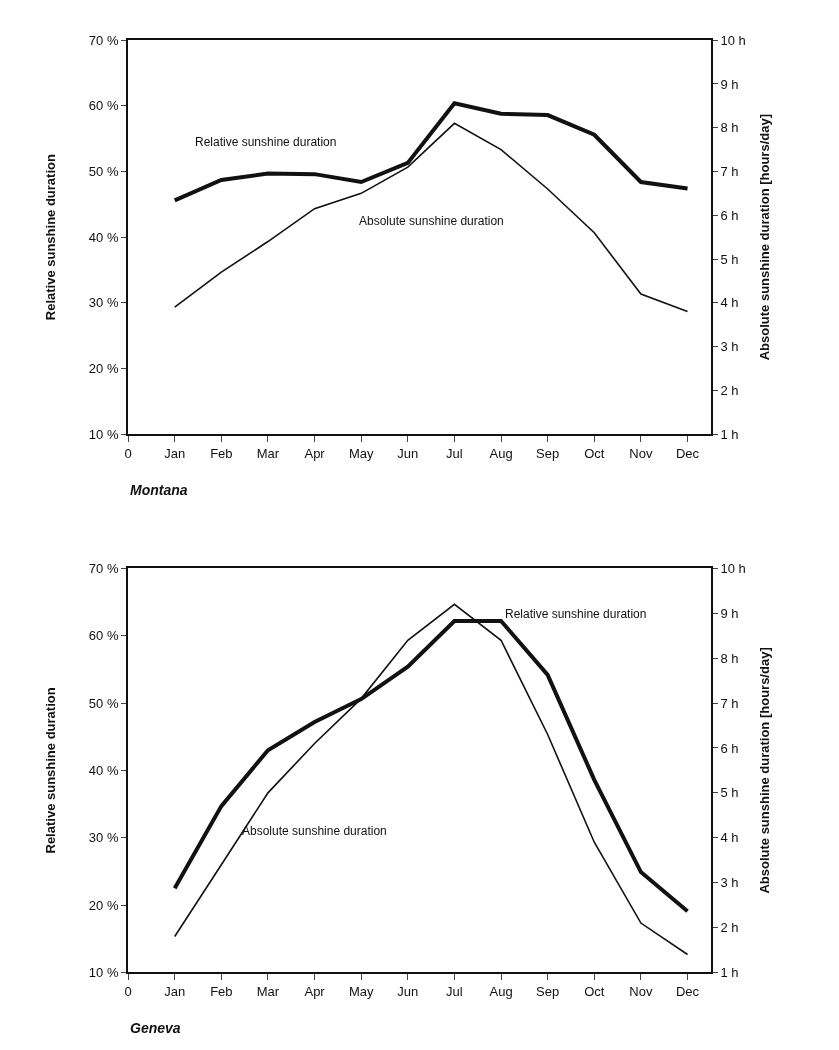 This screenshot has width=839, height=1050. Describe the element at coordinates (576, 614) in the screenshot. I see `series-label: Relative sunshine duration` at that location.